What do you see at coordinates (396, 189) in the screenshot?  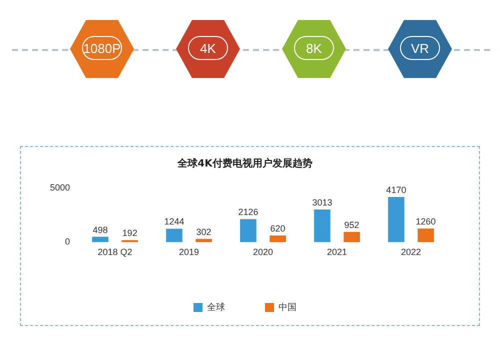 I see `data-label: 4170` at bounding box center [396, 189].